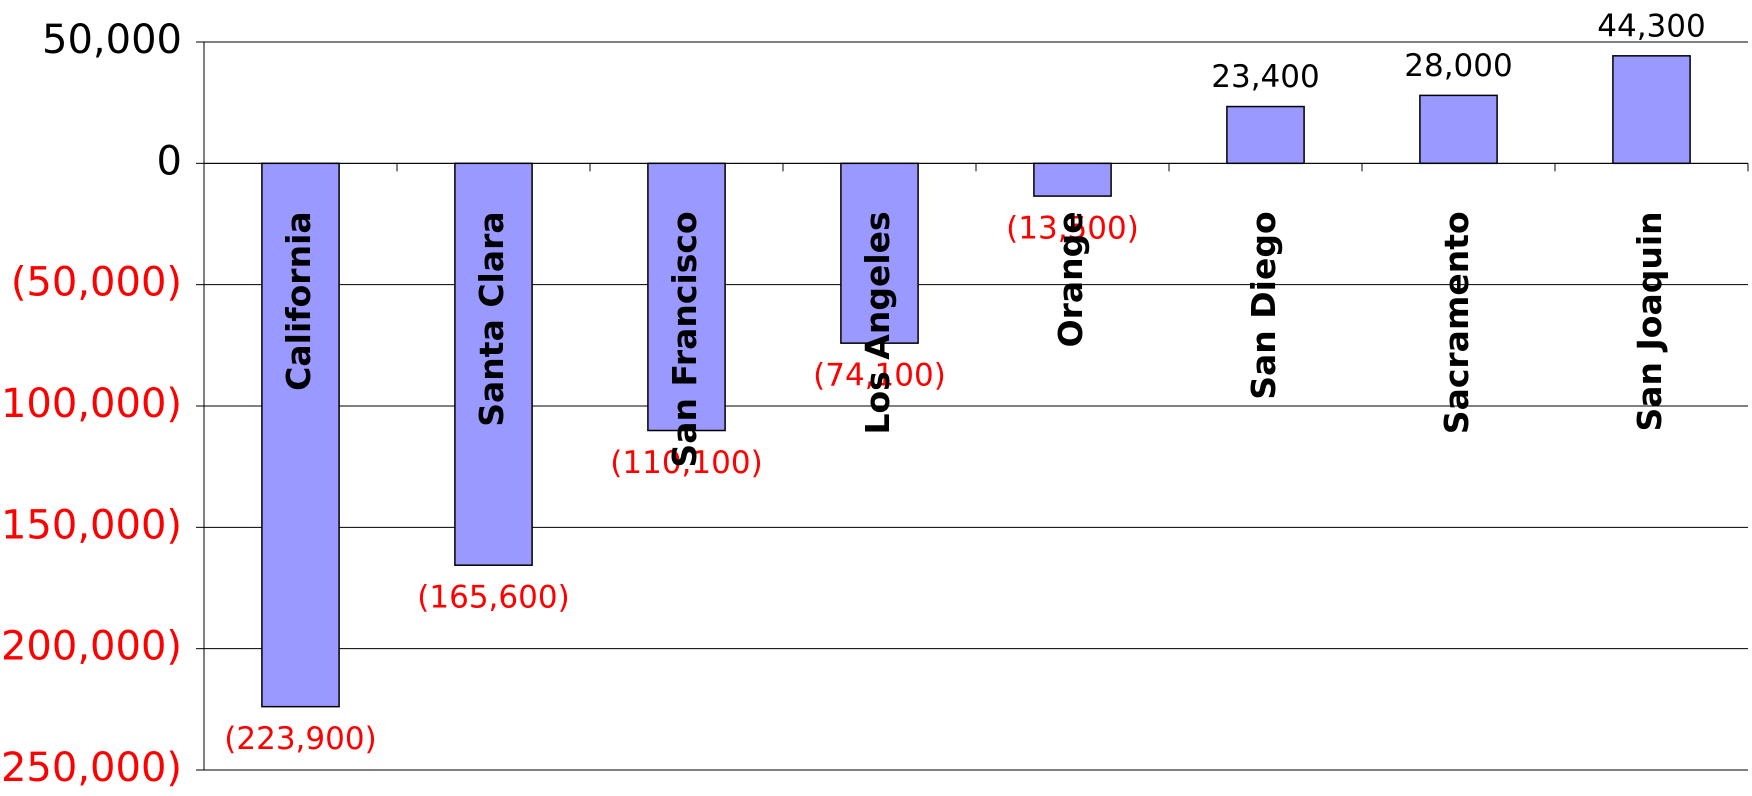 The height and width of the screenshot is (796, 1752). Describe the element at coordinates (300, 739) in the screenshot. I see `value-label: (223,900)` at that location.